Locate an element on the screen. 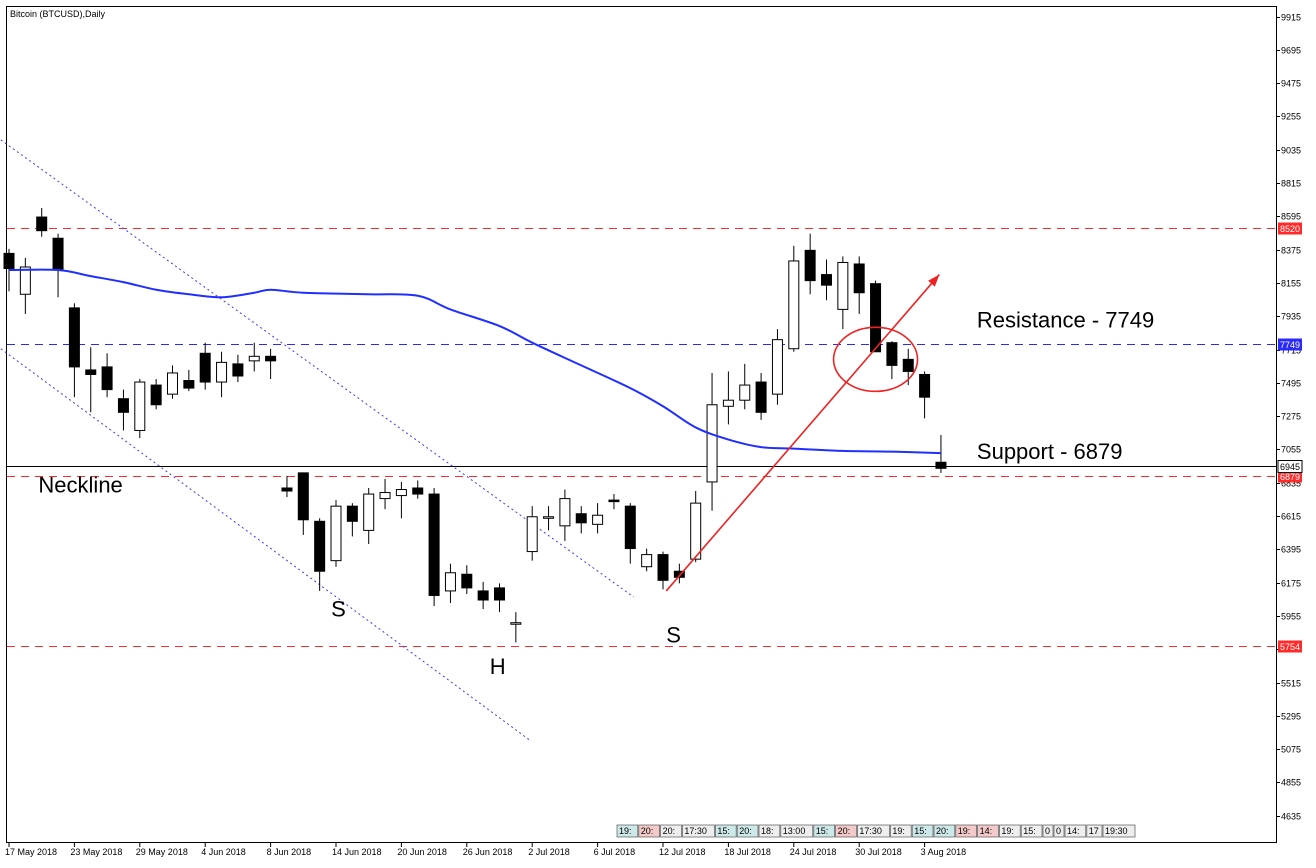  price-tag-label: 6879 is located at coordinates (1290, 477).